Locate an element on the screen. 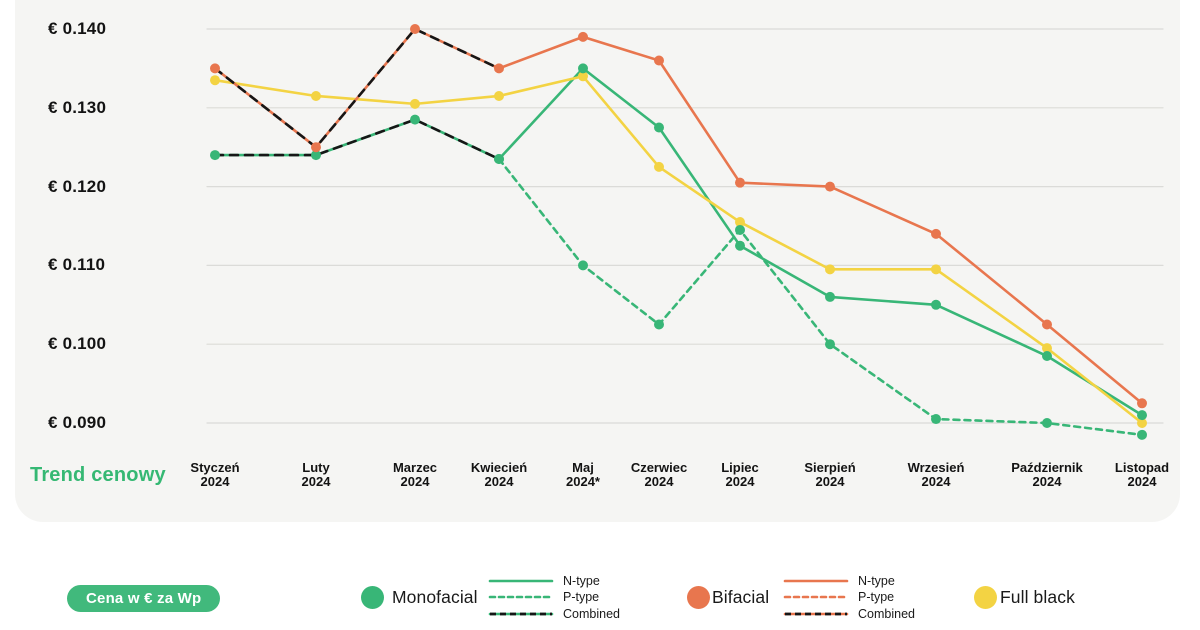  y-axis-label: € 0.120 is located at coordinates (77, 186).